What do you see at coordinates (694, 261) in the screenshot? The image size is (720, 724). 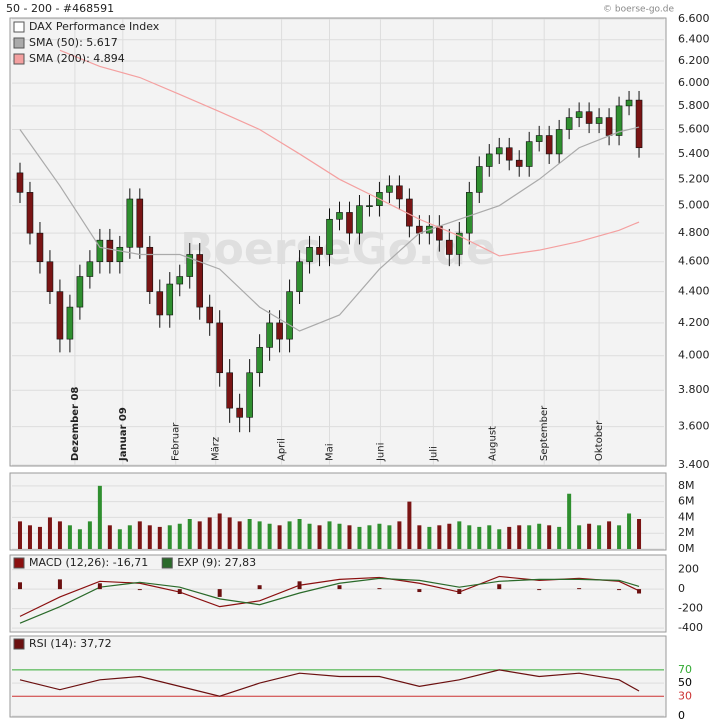 I see `y-tick-label: 4.600` at bounding box center [694, 261].